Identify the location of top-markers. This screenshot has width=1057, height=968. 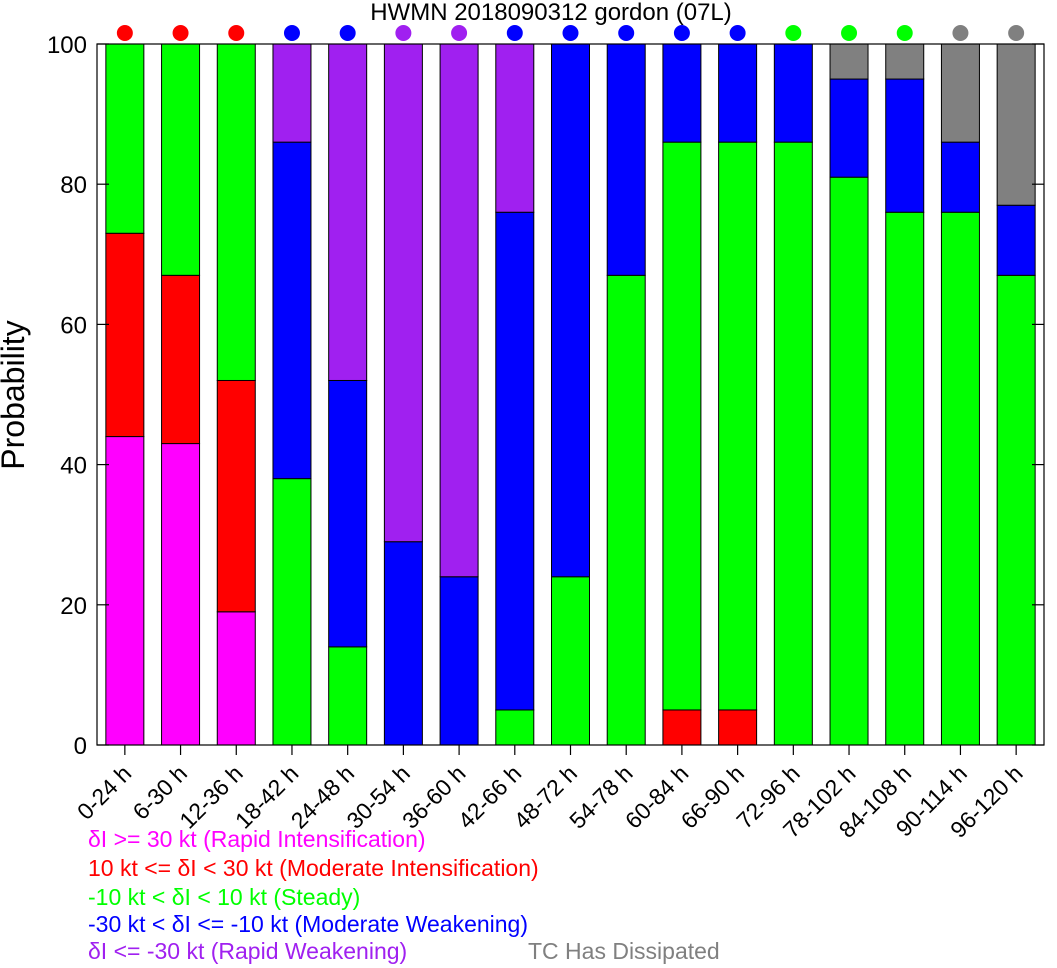
(570, 33).